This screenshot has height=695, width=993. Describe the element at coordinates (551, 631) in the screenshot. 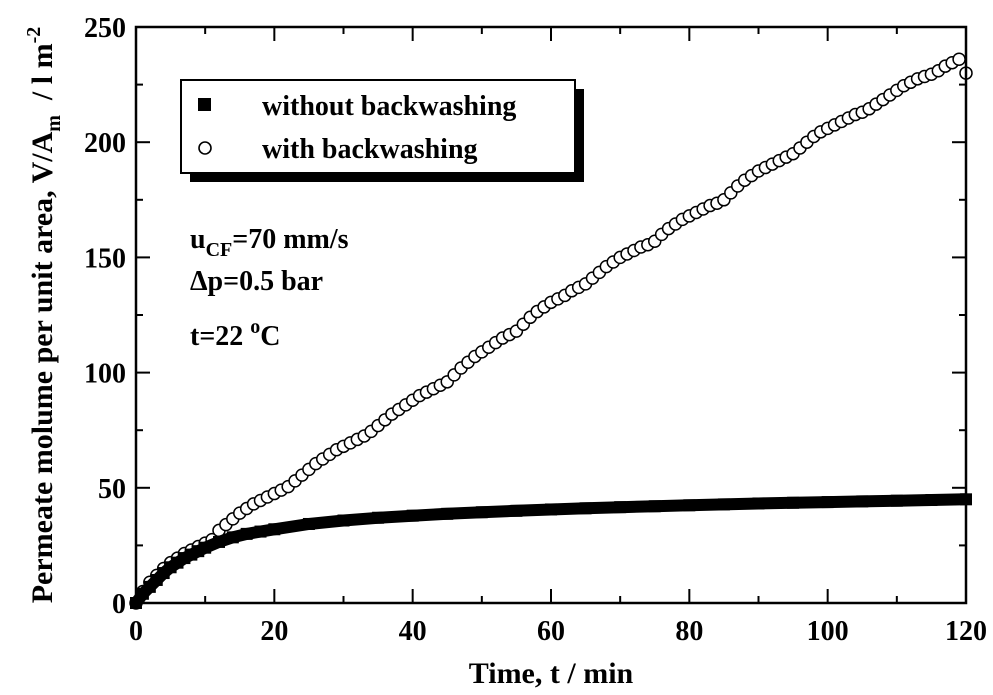

I see `x-tick-label: 60` at that location.